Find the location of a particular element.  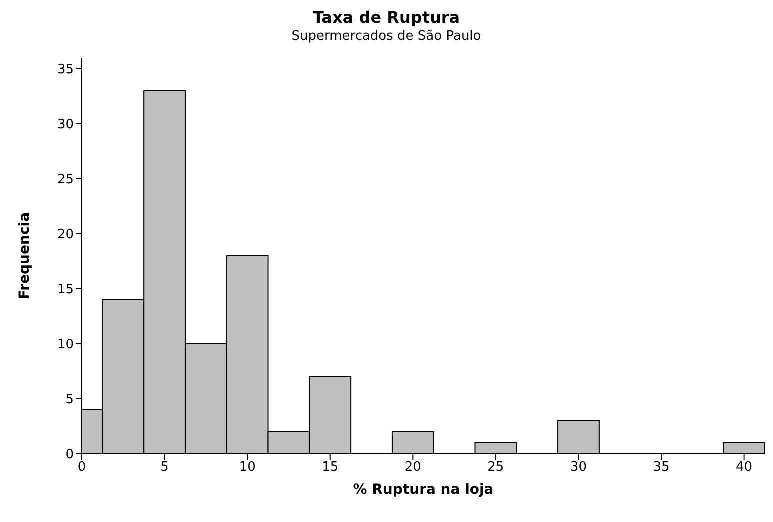

y-axis-title: Frequencia is located at coordinates (24, 256).